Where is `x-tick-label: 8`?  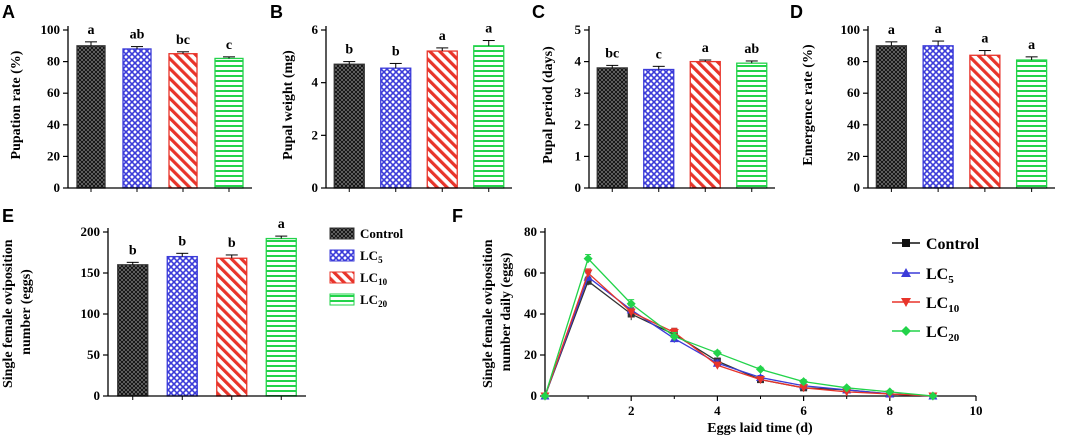
x-tick-label: 8 is located at coordinates (890, 410).